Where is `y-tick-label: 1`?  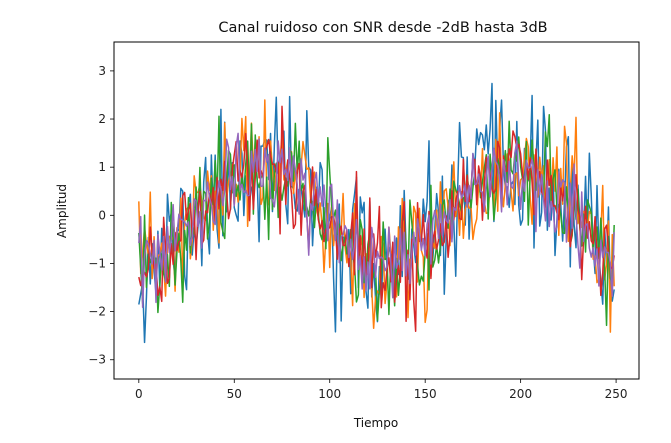
y-tick-label: 1 is located at coordinates (102, 167).